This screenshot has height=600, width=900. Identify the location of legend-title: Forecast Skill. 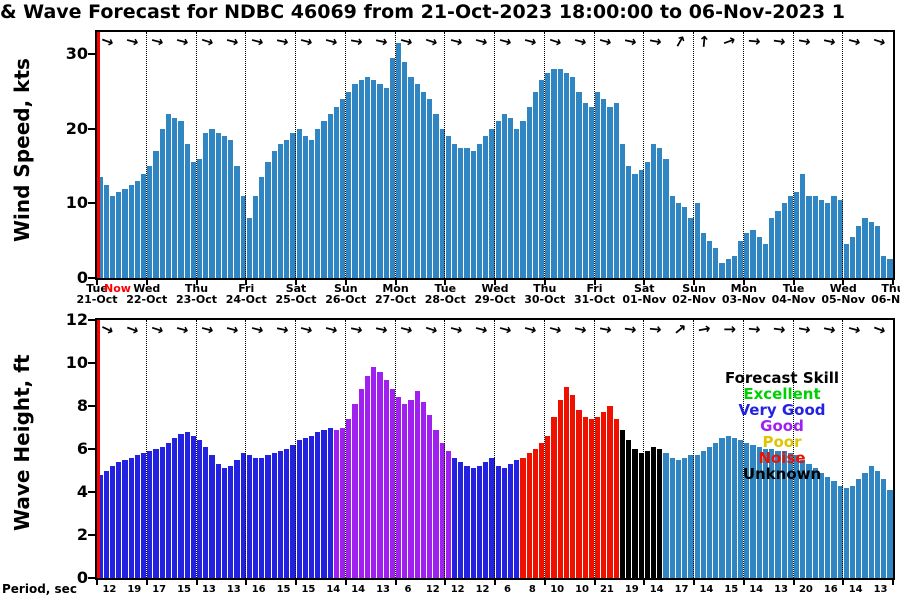
(782, 378).